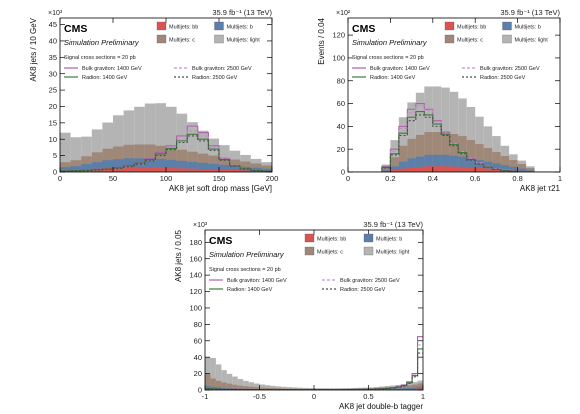  Describe the element at coordinates (309, 238) in the screenshot. I see `legend-swatch-multijets-bb` at that location.